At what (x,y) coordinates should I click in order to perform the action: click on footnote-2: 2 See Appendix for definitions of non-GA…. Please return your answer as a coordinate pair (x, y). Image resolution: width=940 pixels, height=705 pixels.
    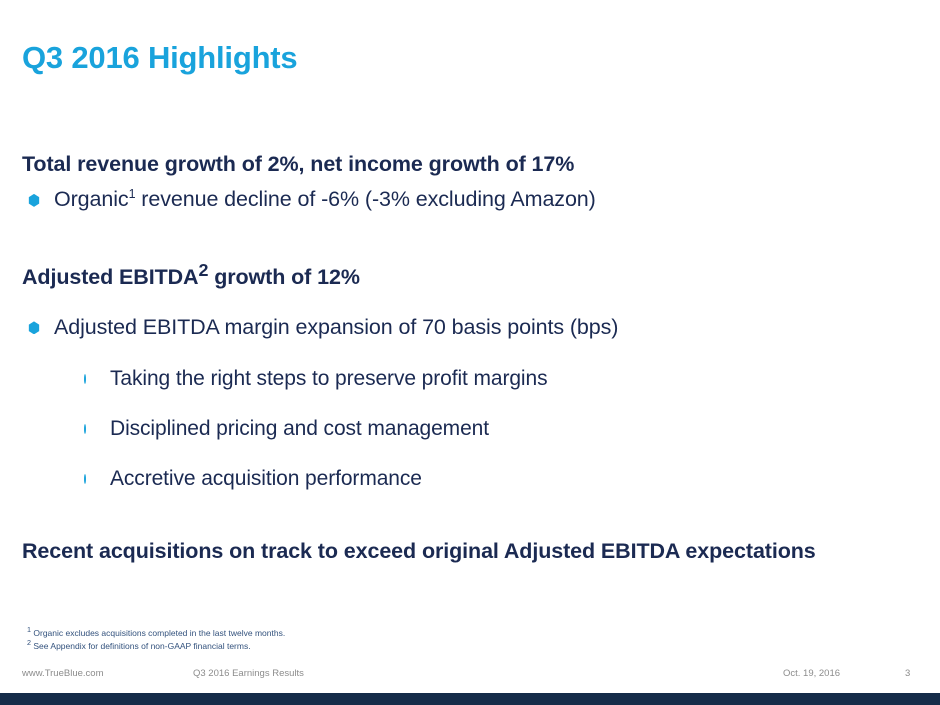
    Looking at the image, I should click on (156, 645).